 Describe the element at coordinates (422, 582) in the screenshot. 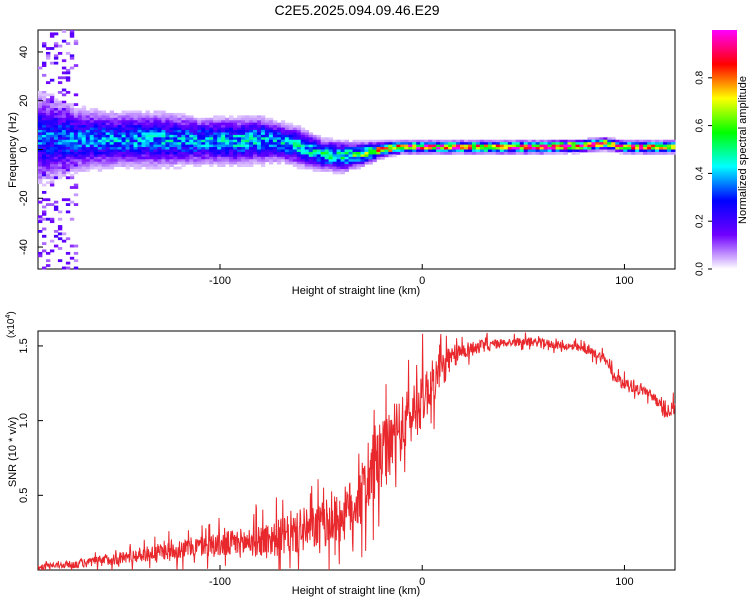

I see `x-tick-label: 0` at that location.